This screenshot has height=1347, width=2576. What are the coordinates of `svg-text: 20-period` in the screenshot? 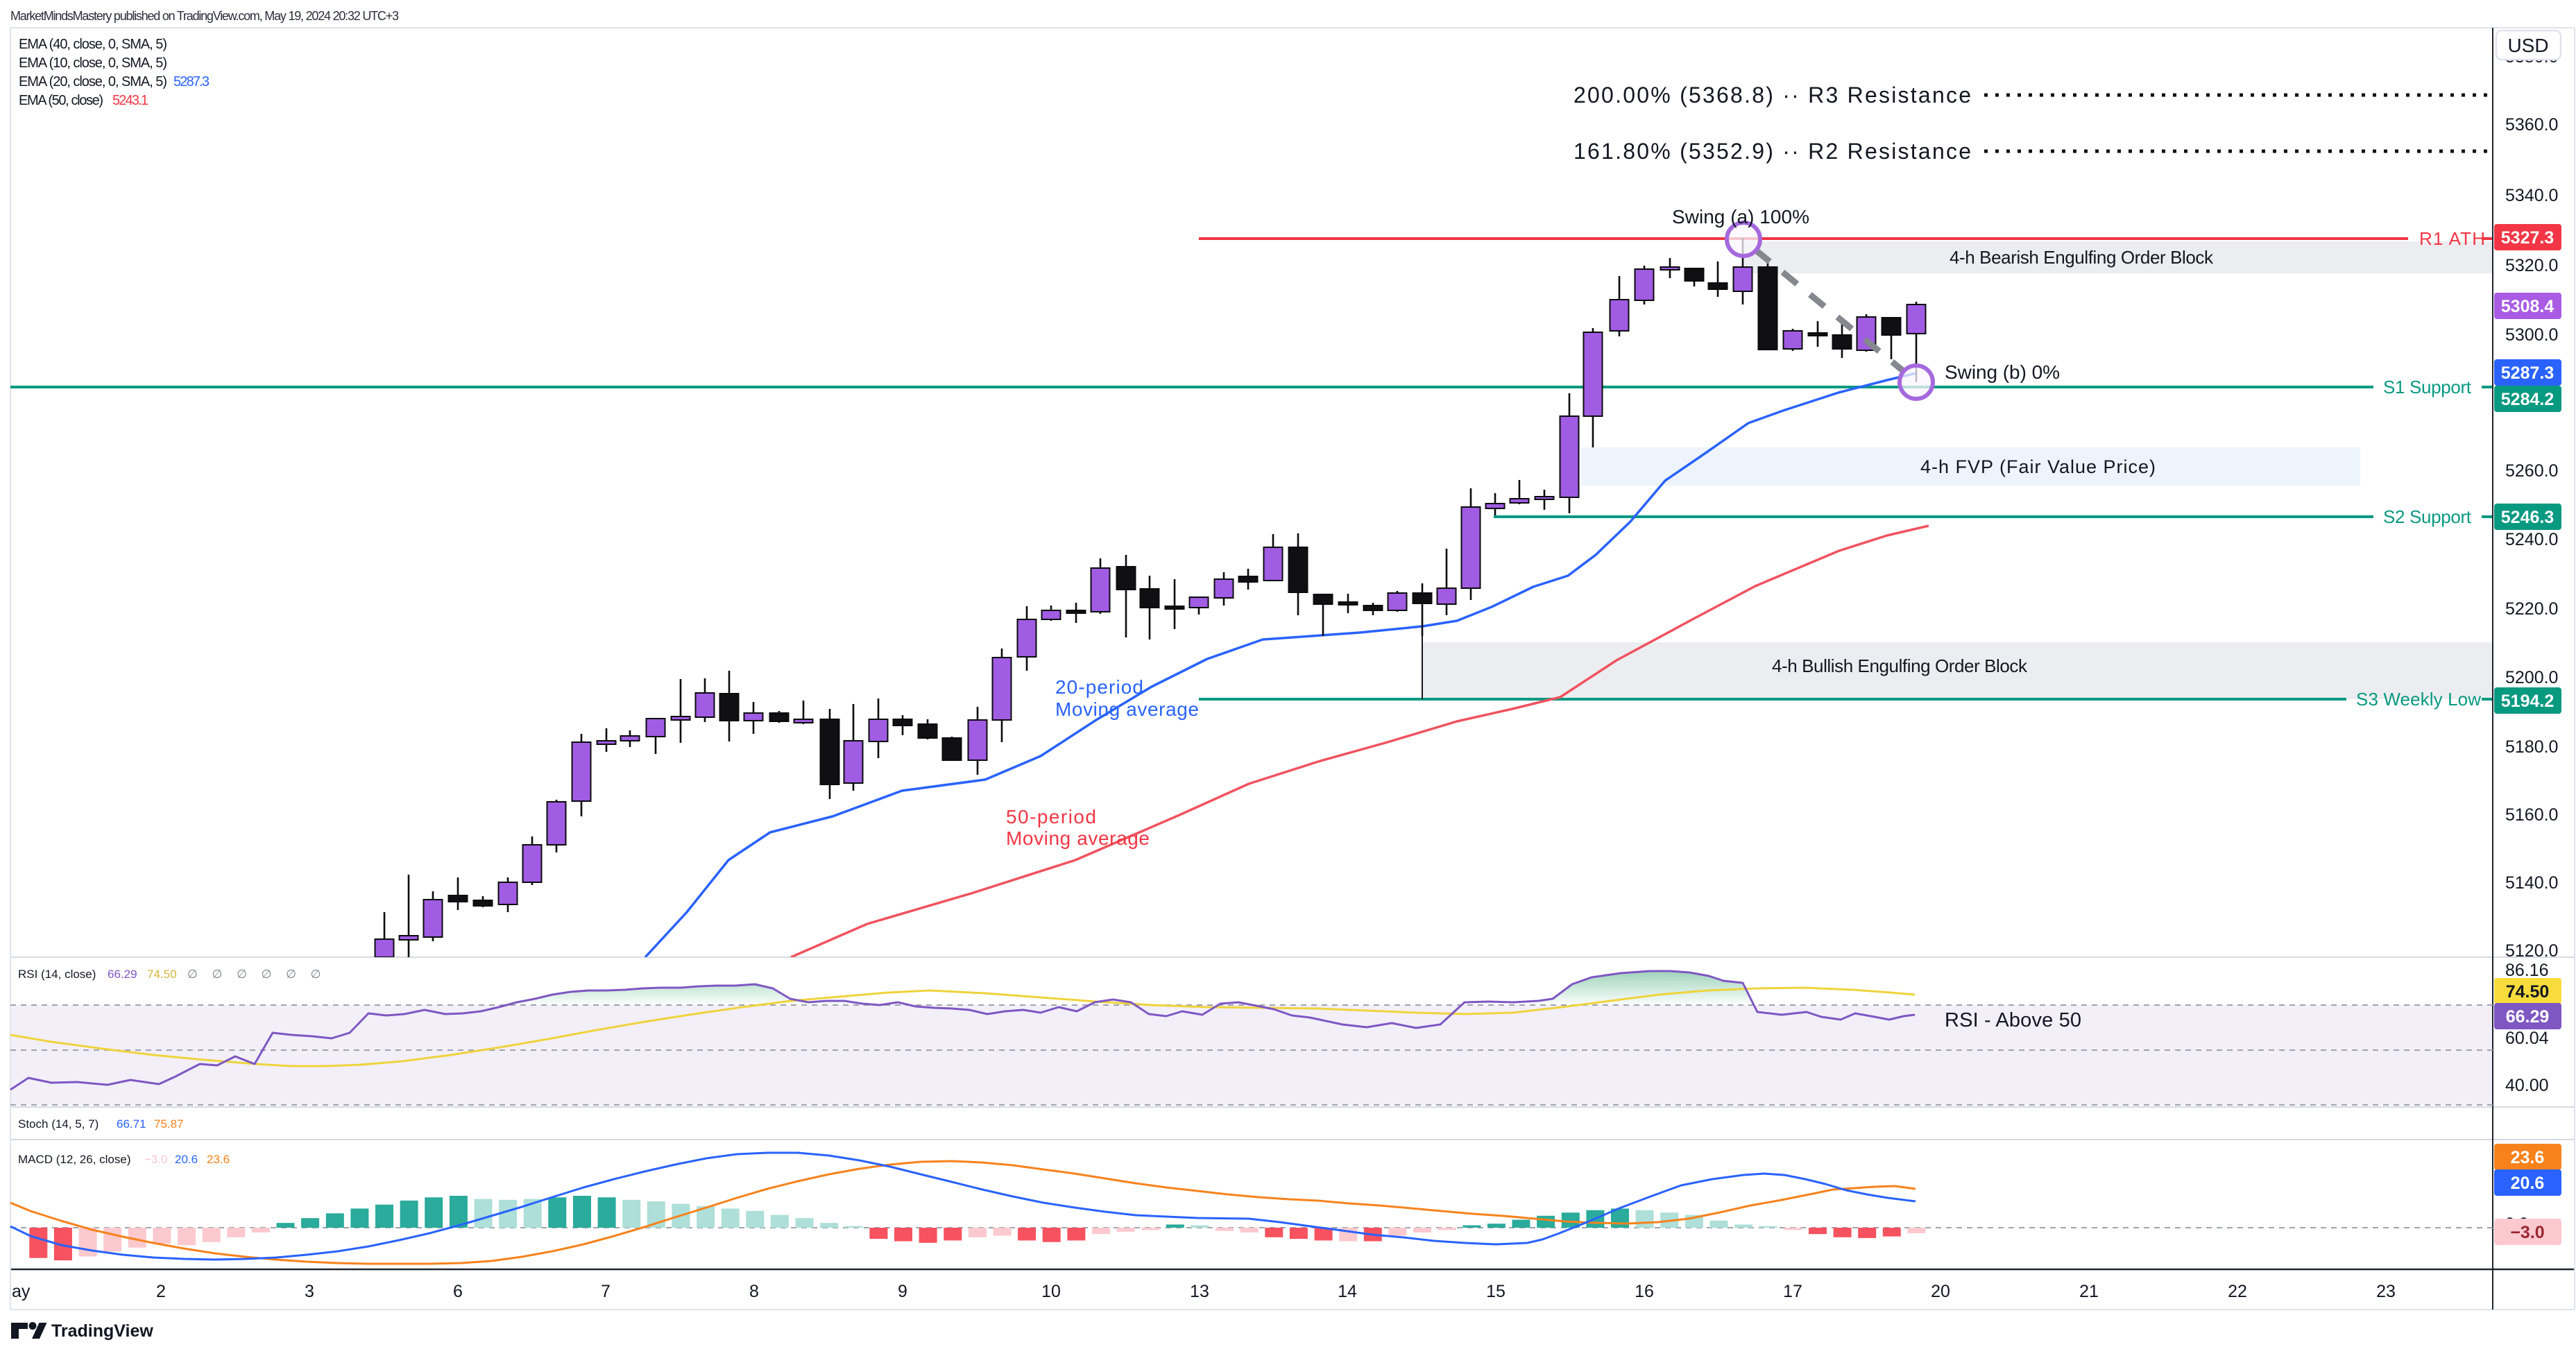 It's located at (1099, 687).